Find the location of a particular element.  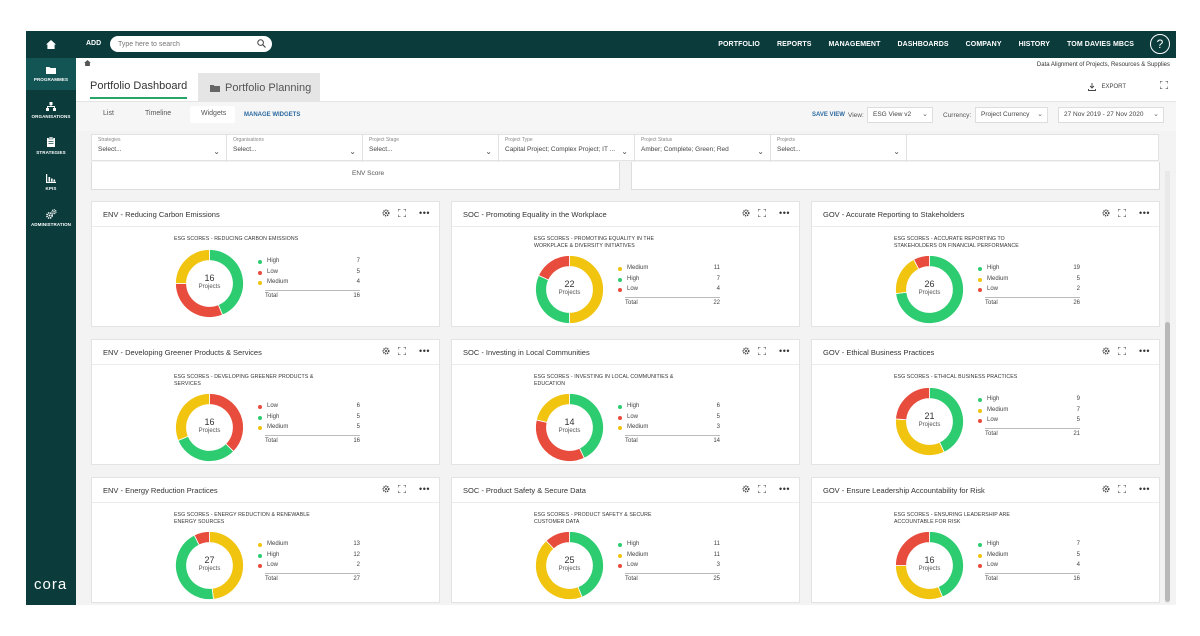

tab-portfolio-dashboard: Portfolio Dashboard is located at coordinates (139, 89).